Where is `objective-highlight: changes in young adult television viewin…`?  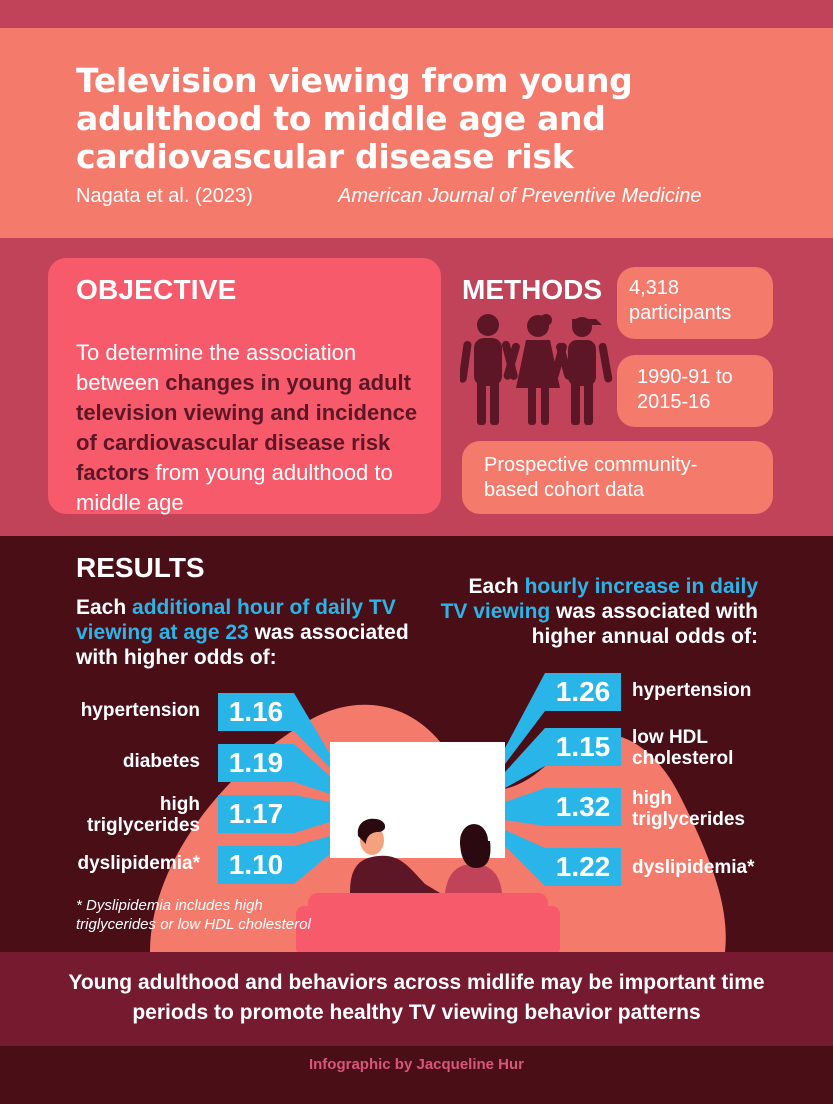
objective-highlight: changes in young adult television viewin… is located at coordinates (247, 427).